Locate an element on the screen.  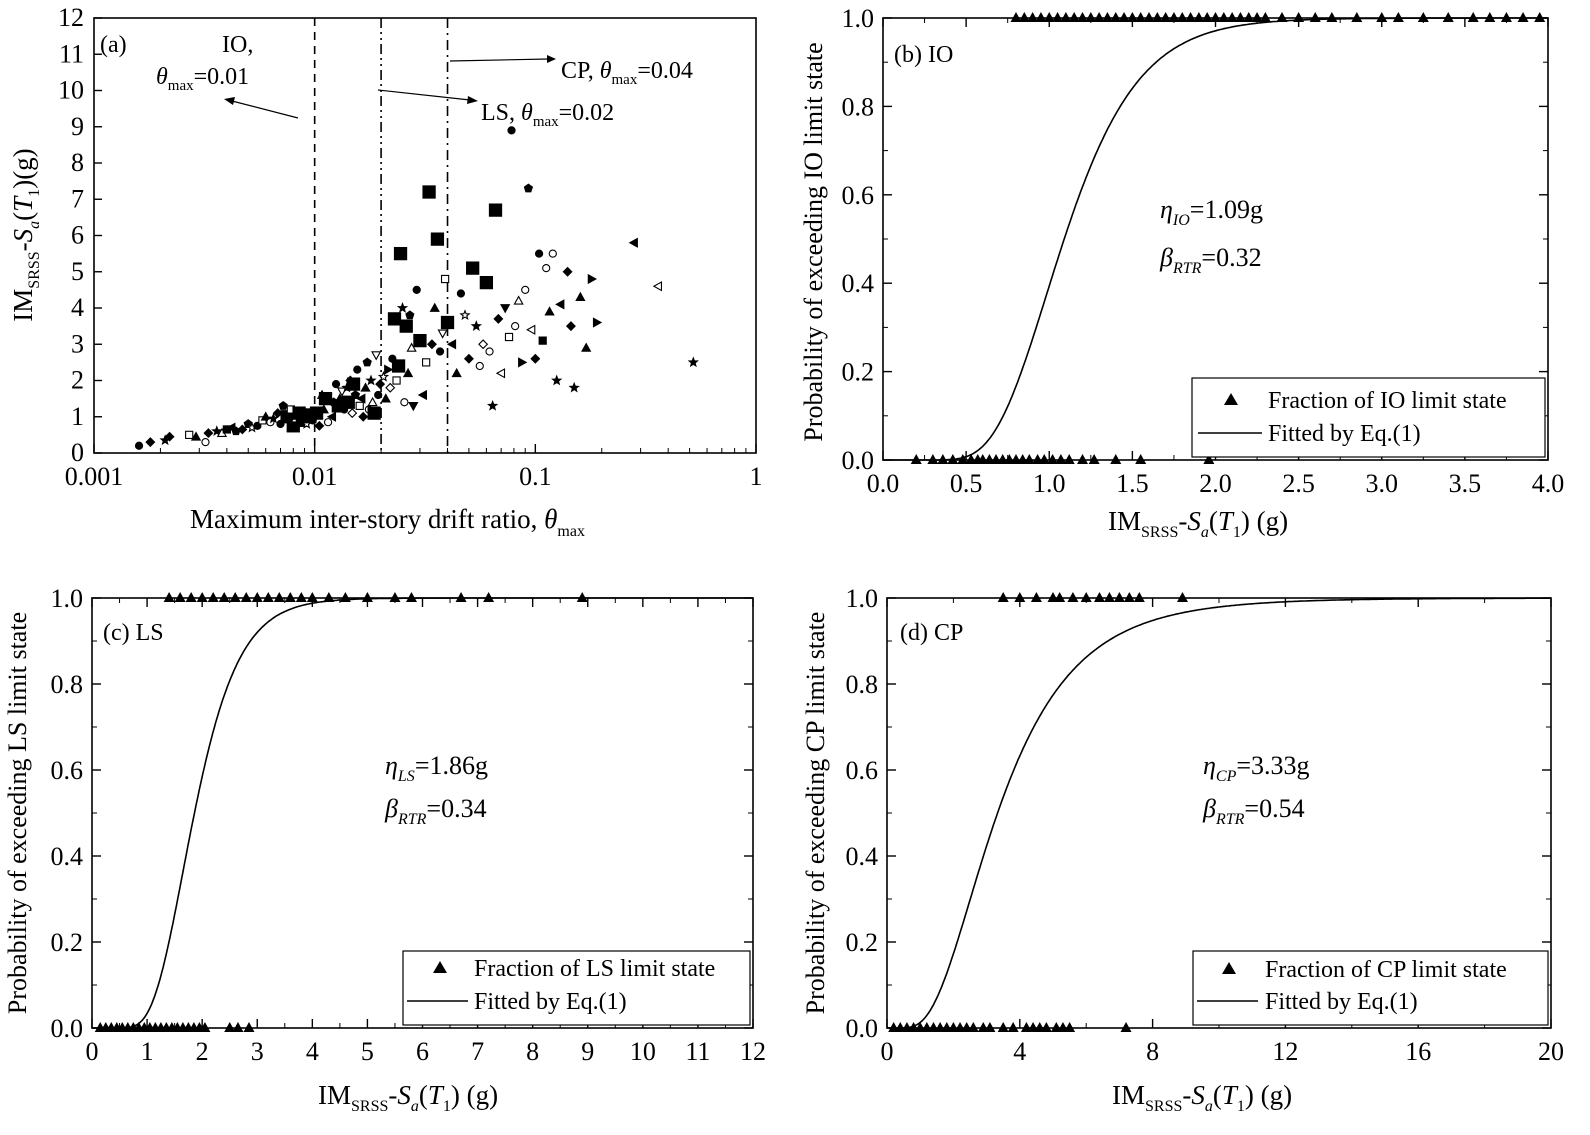
panel-a-label: (a) is located at coordinates (113, 45).